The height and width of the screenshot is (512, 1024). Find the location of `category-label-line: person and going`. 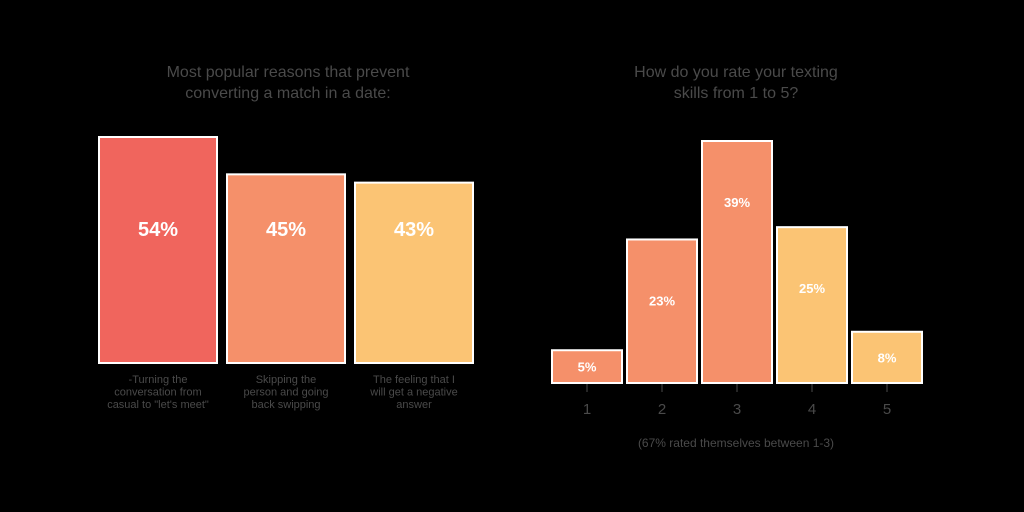

category-label-line: person and going is located at coordinates (285, 393).